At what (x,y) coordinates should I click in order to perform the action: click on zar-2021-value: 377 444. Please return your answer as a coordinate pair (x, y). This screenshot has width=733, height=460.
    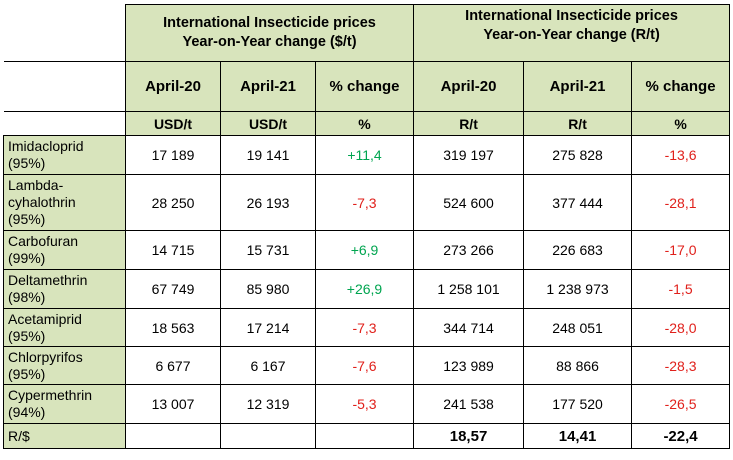
    Looking at the image, I should click on (578, 202).